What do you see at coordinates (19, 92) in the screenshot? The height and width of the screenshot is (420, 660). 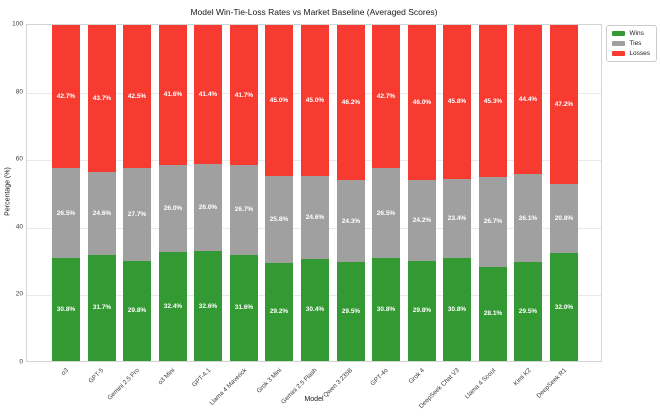 I see `y-tick-label: 80` at bounding box center [19, 92].